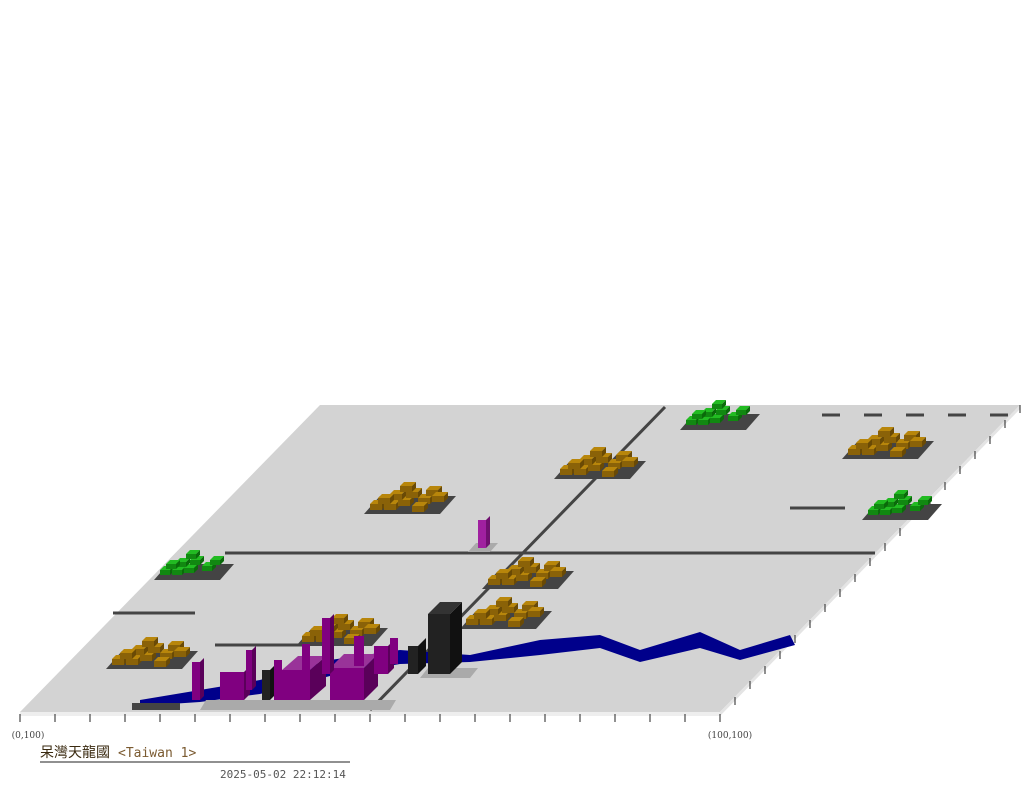 This screenshot has width=1024, height=800. Describe the element at coordinates (283, 774) in the screenshot. I see `timestamp: 2025-05-02 22:12:14` at that location.